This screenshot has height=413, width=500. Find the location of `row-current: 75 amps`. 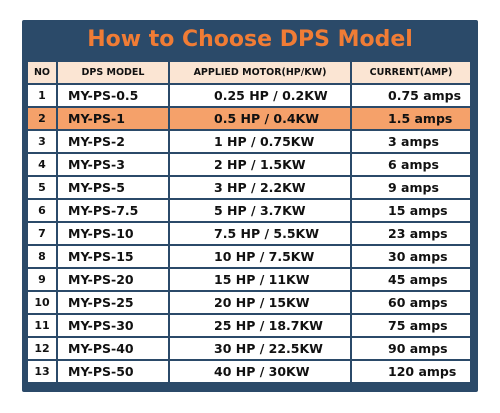

row-current: 75 amps is located at coordinates (411, 325).